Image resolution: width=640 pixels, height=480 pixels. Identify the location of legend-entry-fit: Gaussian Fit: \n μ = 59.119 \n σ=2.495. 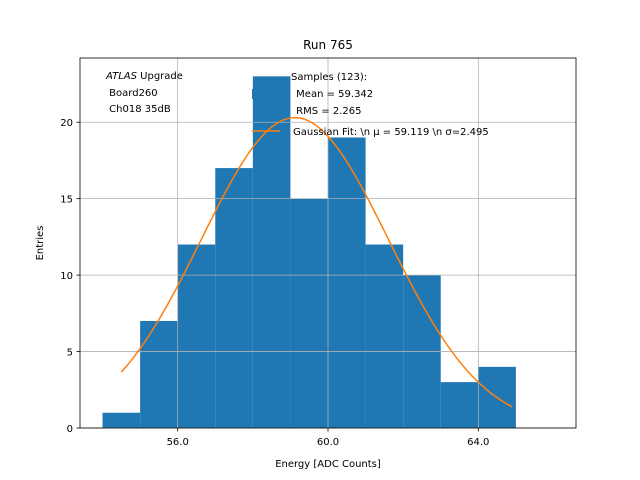
(391, 132).